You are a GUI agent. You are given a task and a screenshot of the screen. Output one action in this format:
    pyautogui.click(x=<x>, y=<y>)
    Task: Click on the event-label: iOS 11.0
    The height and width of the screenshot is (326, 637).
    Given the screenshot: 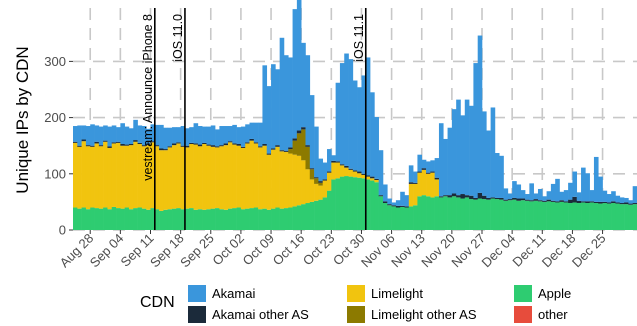 What is the action you would take?
    pyautogui.click(x=178, y=38)
    